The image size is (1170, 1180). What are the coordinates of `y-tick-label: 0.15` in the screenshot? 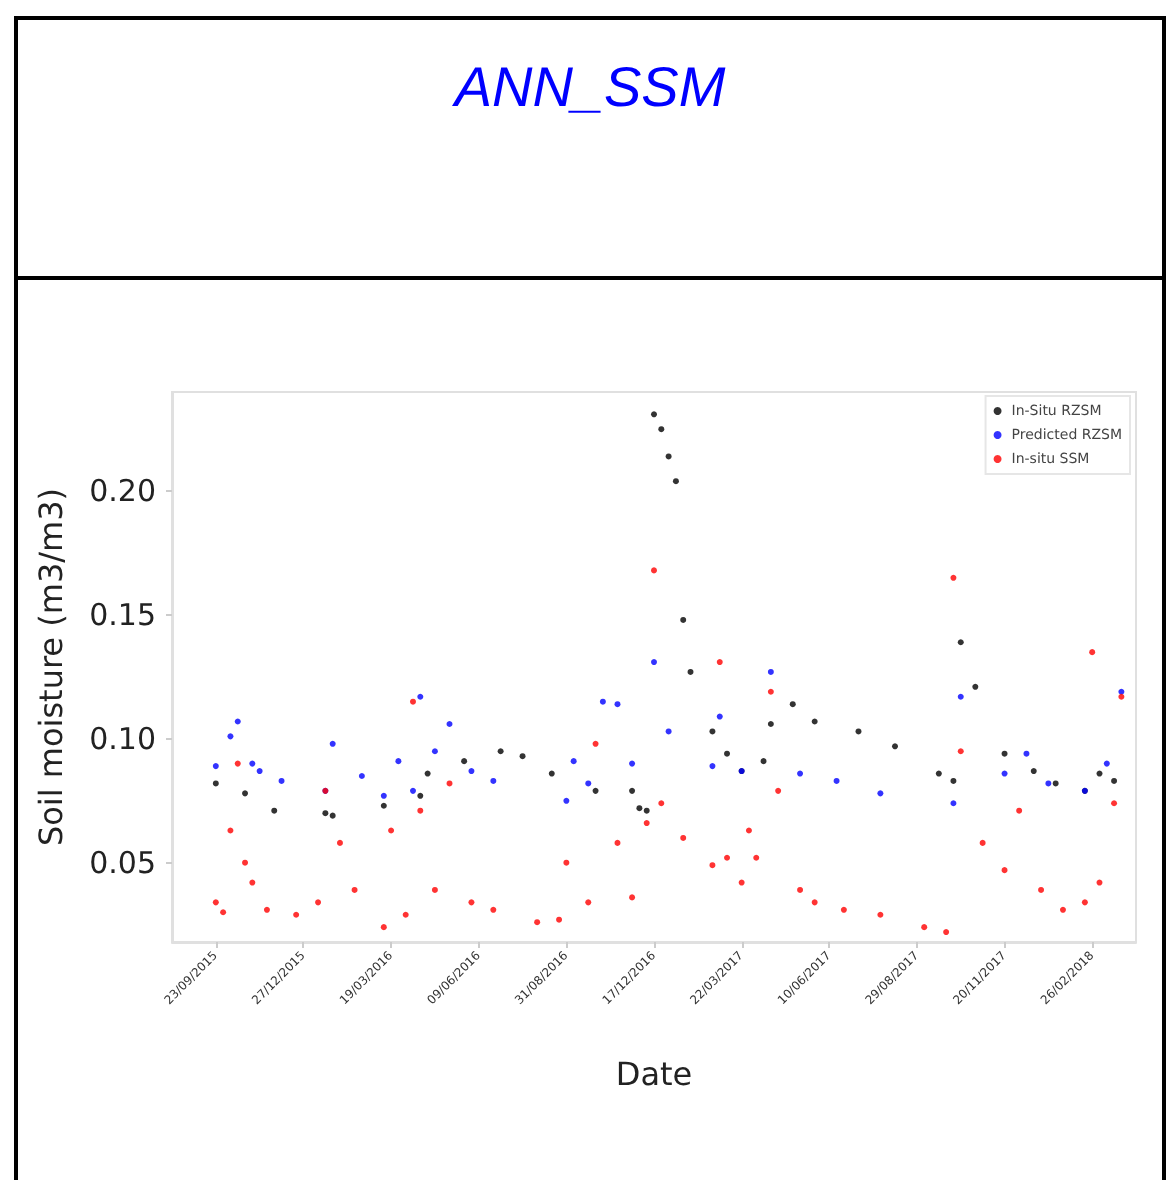 It's located at (122, 614).